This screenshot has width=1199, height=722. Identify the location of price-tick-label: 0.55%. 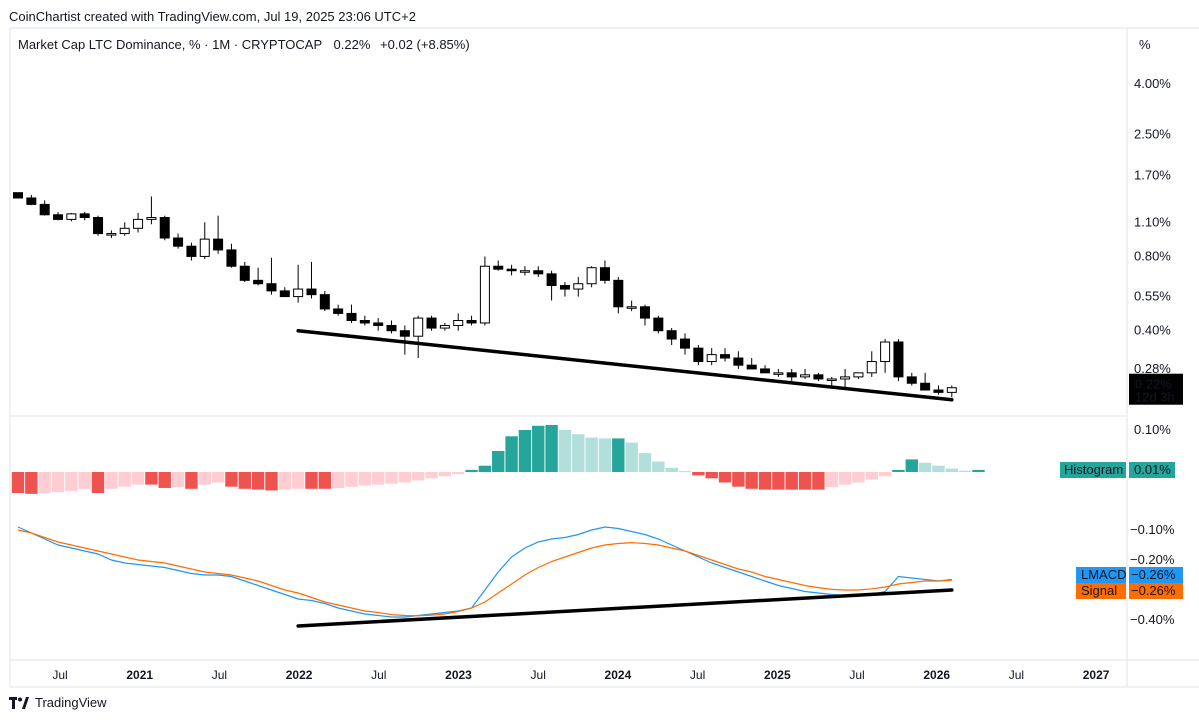
(1152, 296).